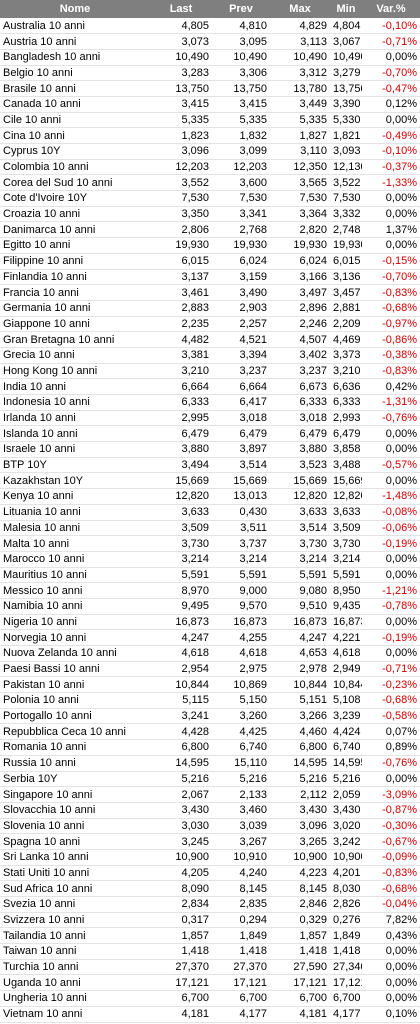 The height and width of the screenshot is (1024, 420). Describe the element at coordinates (300, 261) in the screenshot. I see `cell-value: 6,024` at that location.